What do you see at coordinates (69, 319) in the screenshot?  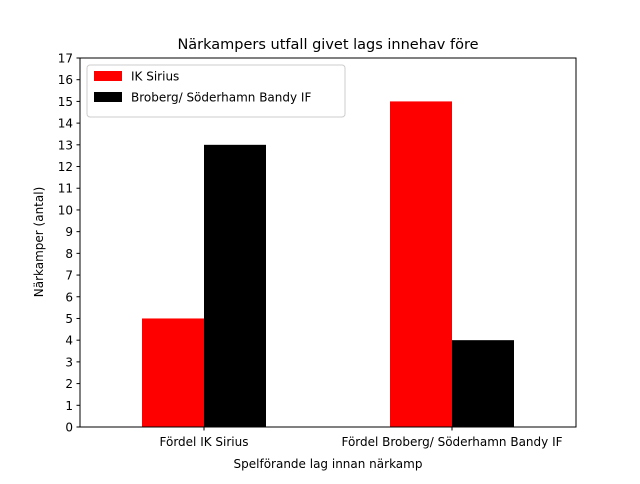 I see `y-tick-label: 5` at bounding box center [69, 319].